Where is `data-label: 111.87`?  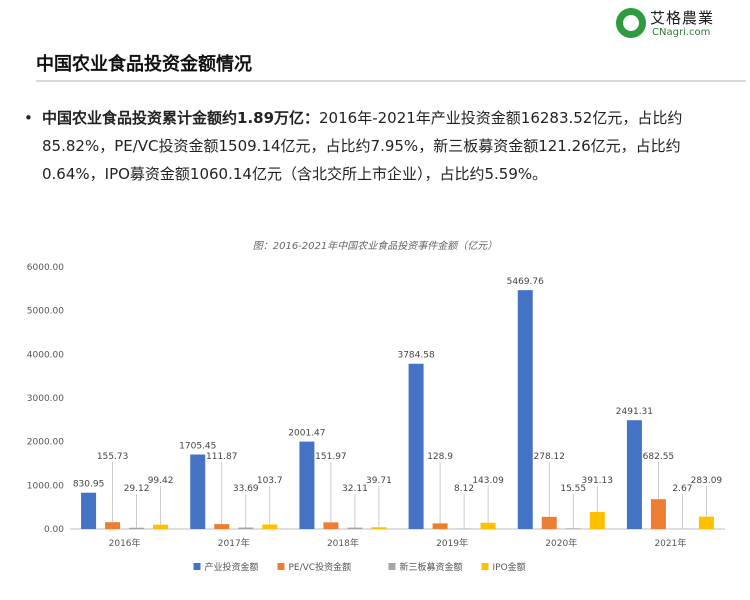 data-label: 111.87 is located at coordinates (222, 457).